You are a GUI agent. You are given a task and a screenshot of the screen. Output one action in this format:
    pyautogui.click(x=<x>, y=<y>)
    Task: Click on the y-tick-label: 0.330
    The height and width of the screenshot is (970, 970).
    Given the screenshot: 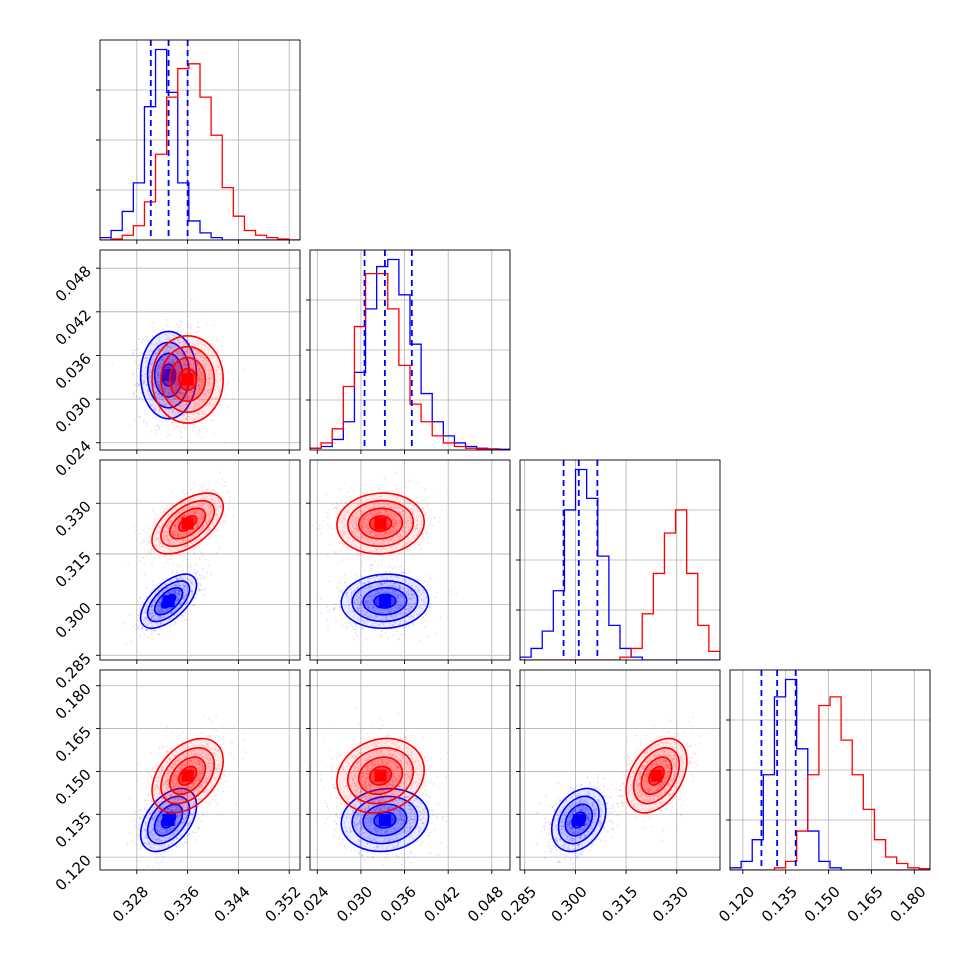 What is the action you would take?
    pyautogui.click(x=73, y=518)
    